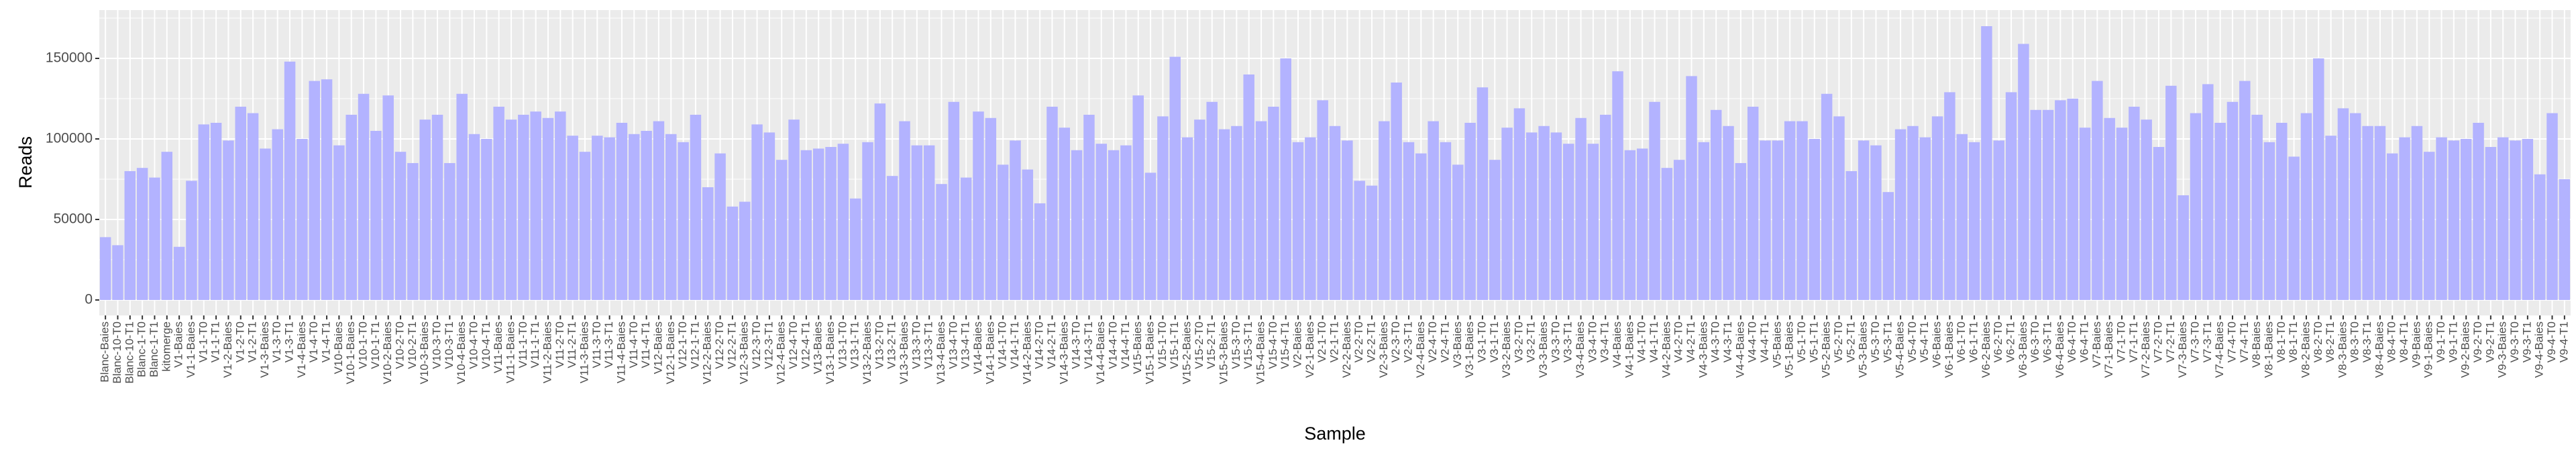  Describe the element at coordinates (1629, 349) in the screenshot. I see `x-tick-label: V4-1-Baies` at that location.